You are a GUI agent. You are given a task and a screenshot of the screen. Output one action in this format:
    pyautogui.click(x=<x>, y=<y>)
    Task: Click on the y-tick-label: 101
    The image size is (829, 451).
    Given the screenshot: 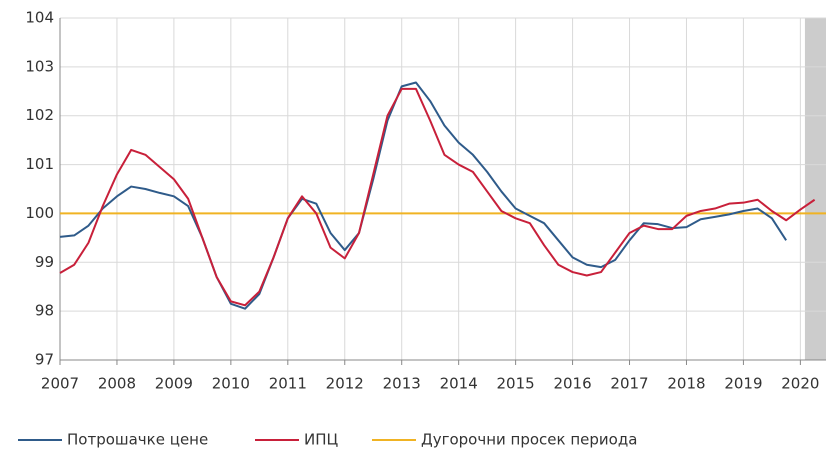 What is the action you would take?
    pyautogui.click(x=39, y=164)
    